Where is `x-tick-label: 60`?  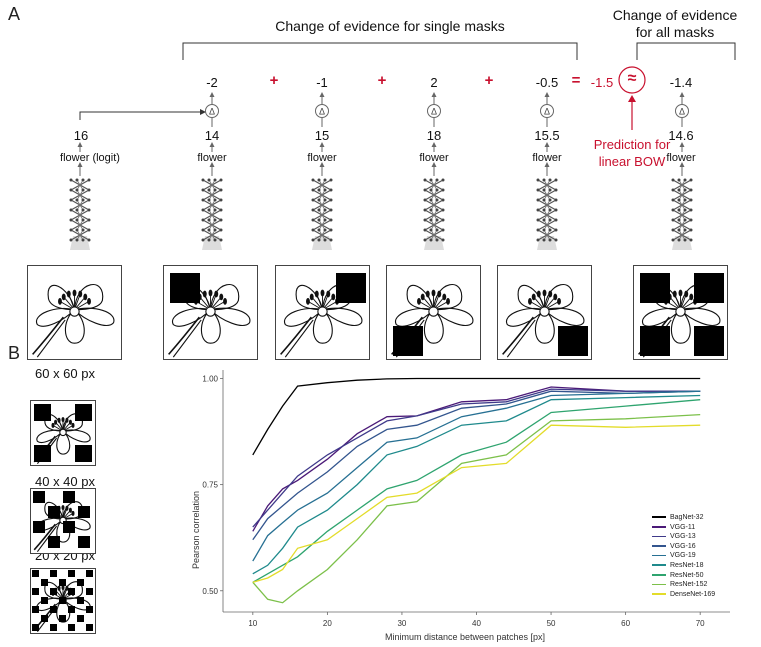
x-tick-label: 60 is located at coordinates (625, 623).